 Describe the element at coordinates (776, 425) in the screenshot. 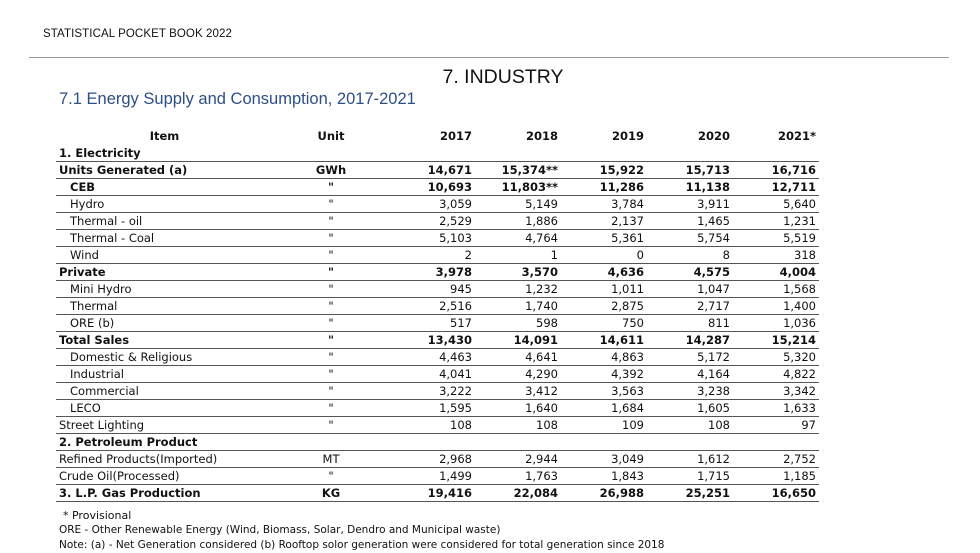

I see `row-value-2021: 97` at that location.